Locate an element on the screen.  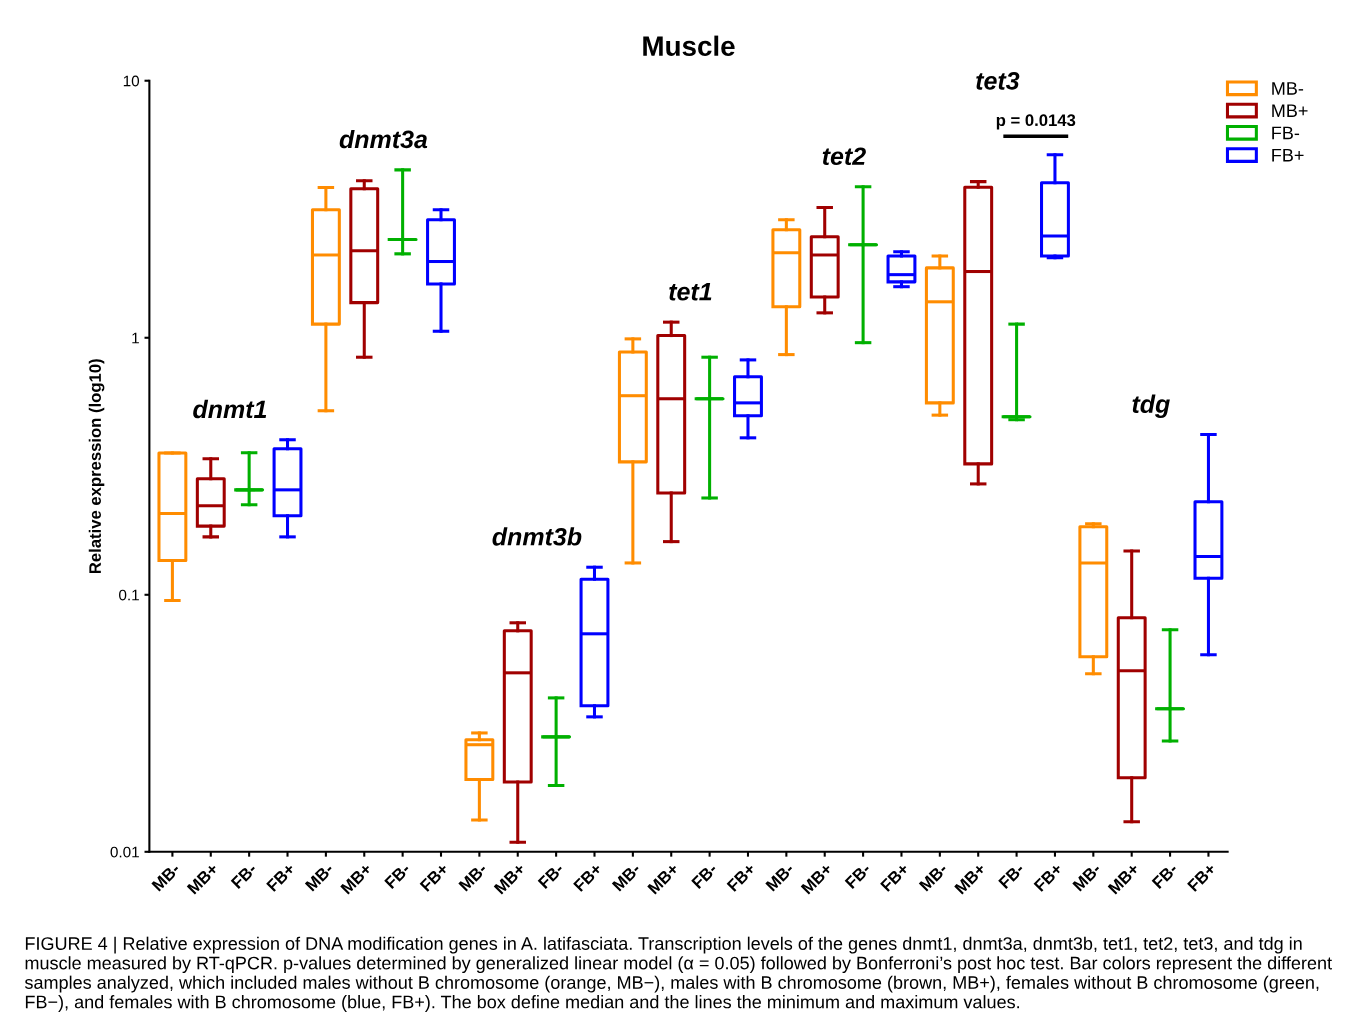
annotation: dnmt1 is located at coordinates (230, 409).